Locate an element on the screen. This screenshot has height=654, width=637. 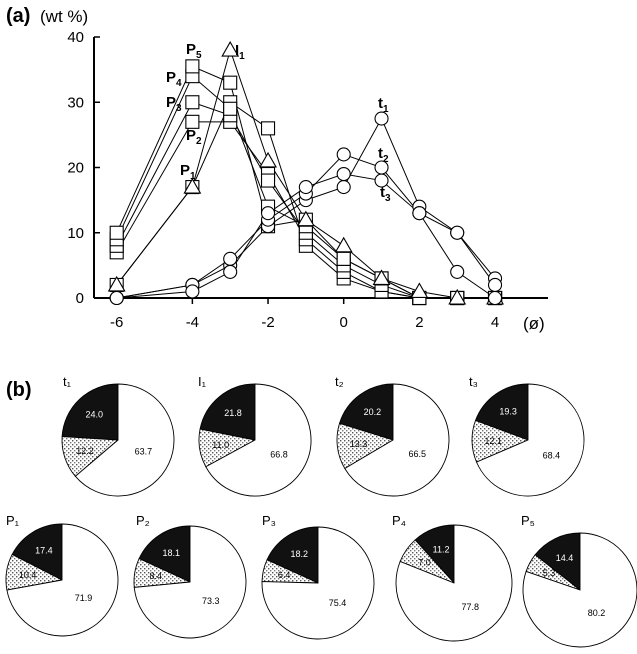
series-line-t2 is located at coordinates (306, 226).